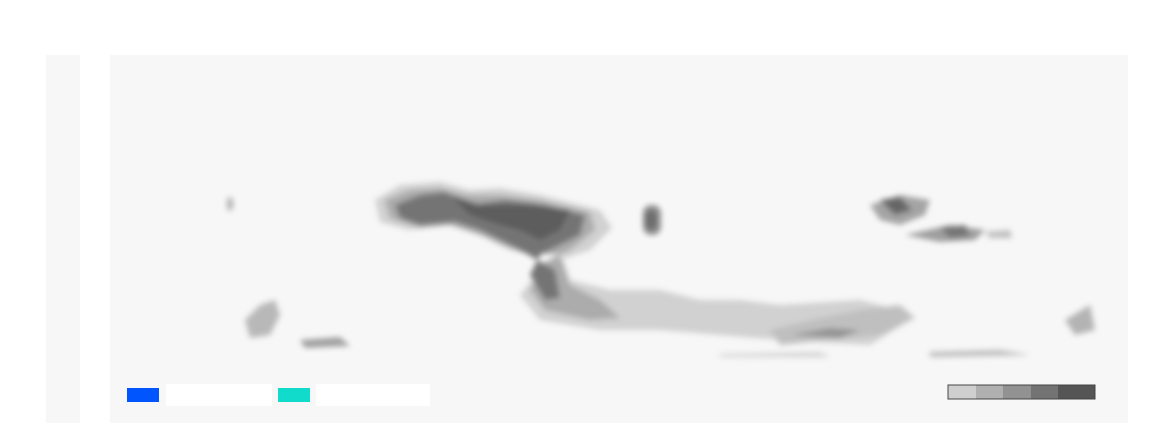 This screenshot has height=443, width=1152. What do you see at coordinates (63, 239) in the screenshot?
I see `temp-axis-panel` at bounding box center [63, 239].